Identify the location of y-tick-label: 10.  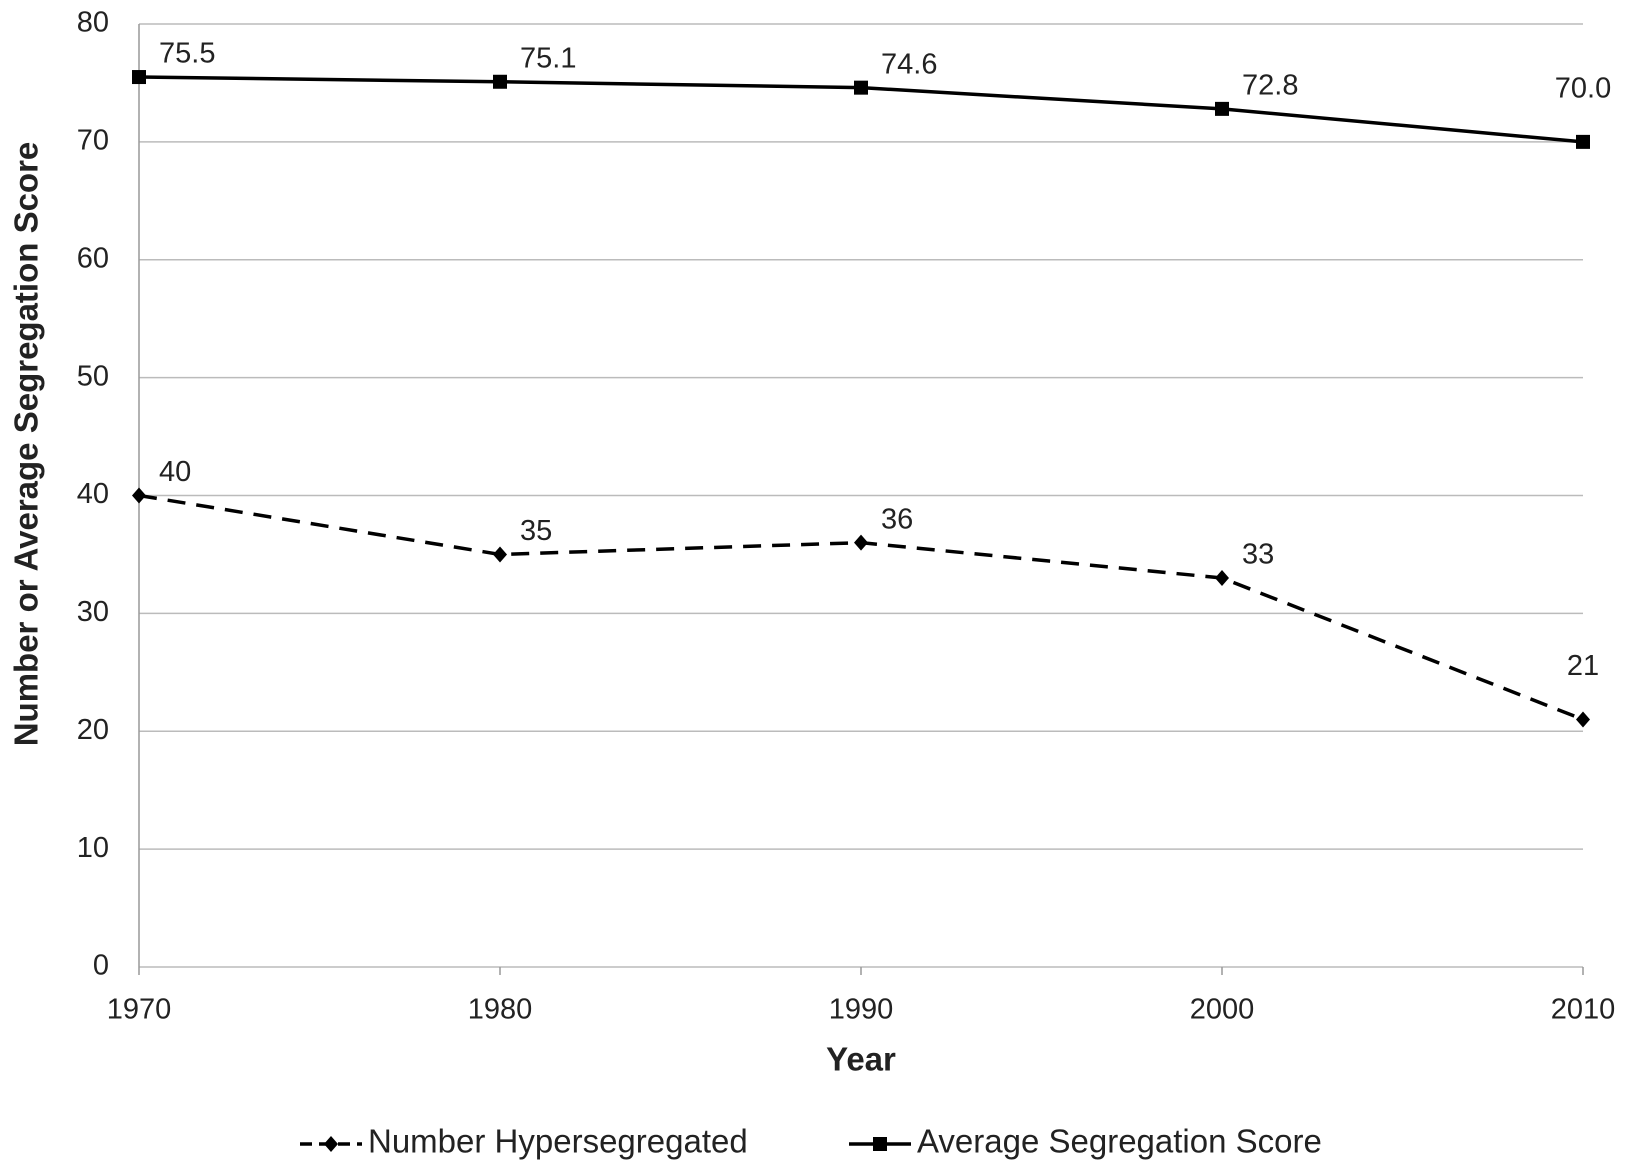
(93, 848).